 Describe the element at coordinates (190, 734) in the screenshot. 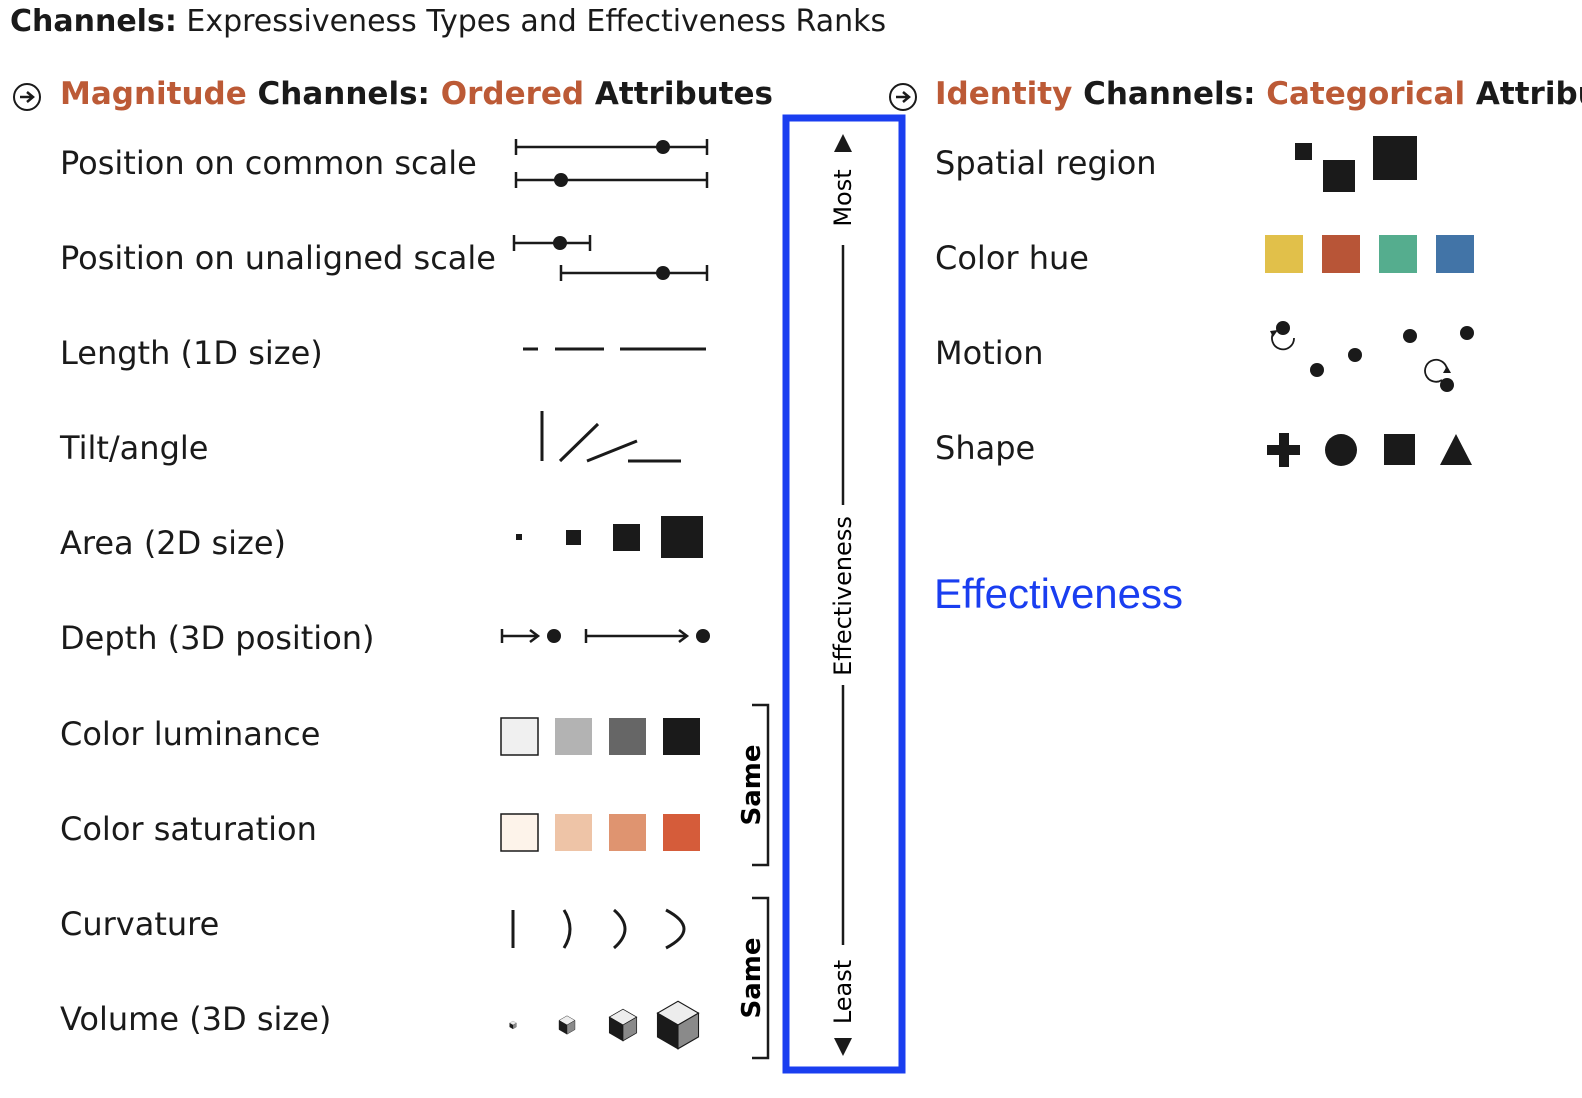

I see `row-label-luminance: Color luminance` at that location.